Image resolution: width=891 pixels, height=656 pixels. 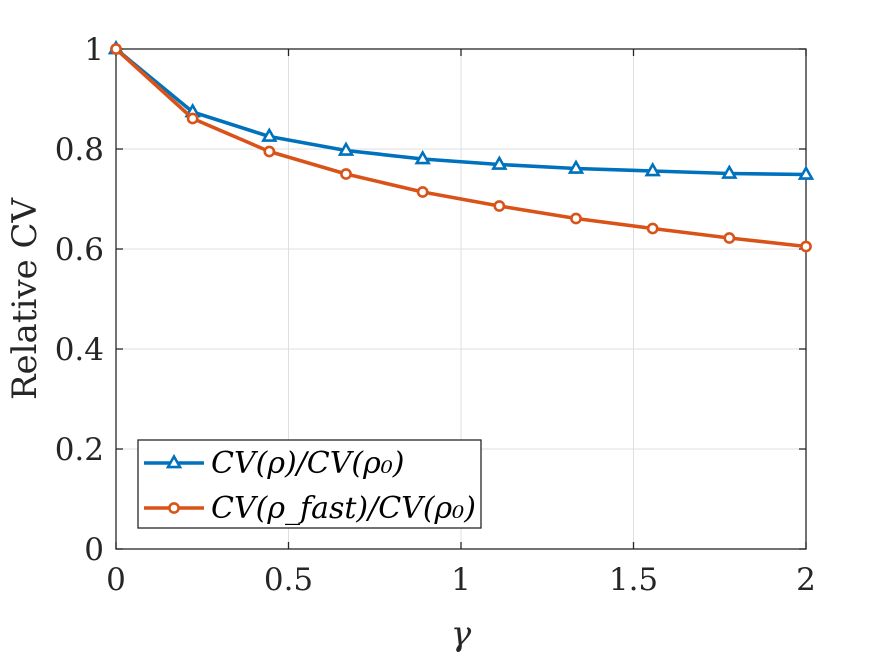 What do you see at coordinates (79, 450) in the screenshot?
I see `y-tick-label: 0.2` at bounding box center [79, 450].